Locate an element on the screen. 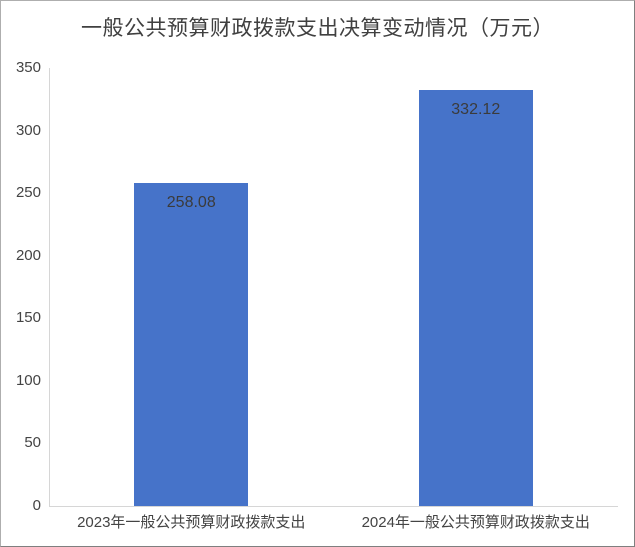  y-axis-tick-label: 200 is located at coordinates (28, 255).